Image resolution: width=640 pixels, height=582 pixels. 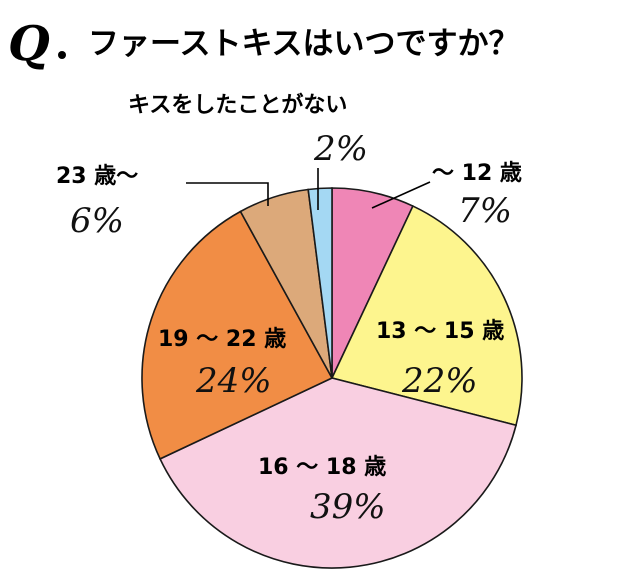 I want to click on percent-label-23-plus: 6%, so click(x=97, y=221).